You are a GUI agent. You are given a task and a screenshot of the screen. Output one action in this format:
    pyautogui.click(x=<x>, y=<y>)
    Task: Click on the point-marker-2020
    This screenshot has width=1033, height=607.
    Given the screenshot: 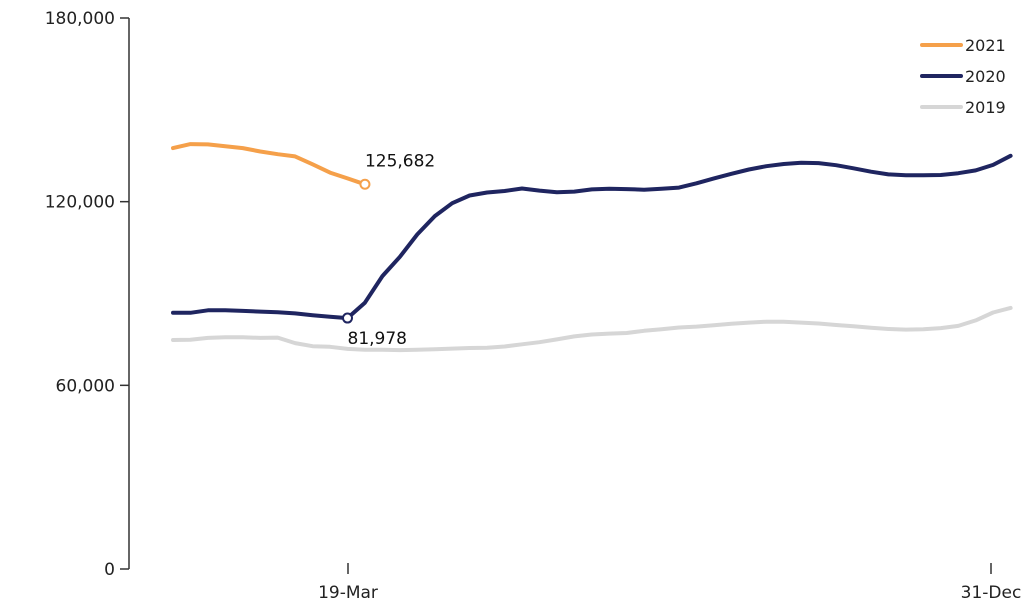 What is the action you would take?
    pyautogui.click(x=347, y=318)
    